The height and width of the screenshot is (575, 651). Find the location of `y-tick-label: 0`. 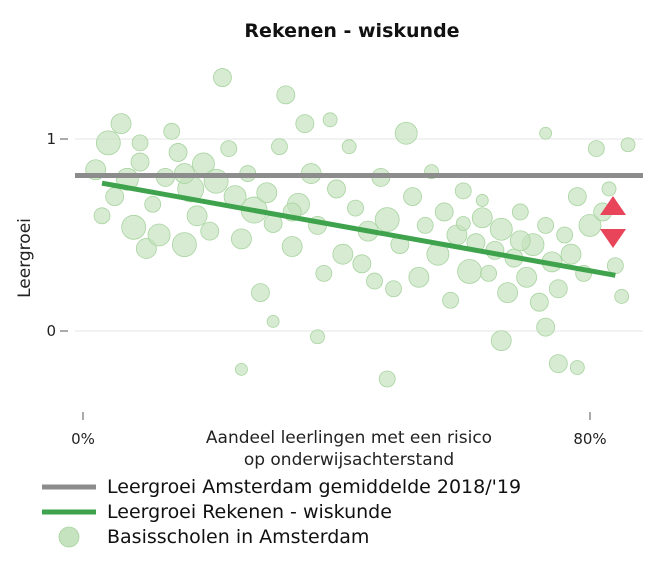

y-tick-label: 0 is located at coordinates (51, 331).